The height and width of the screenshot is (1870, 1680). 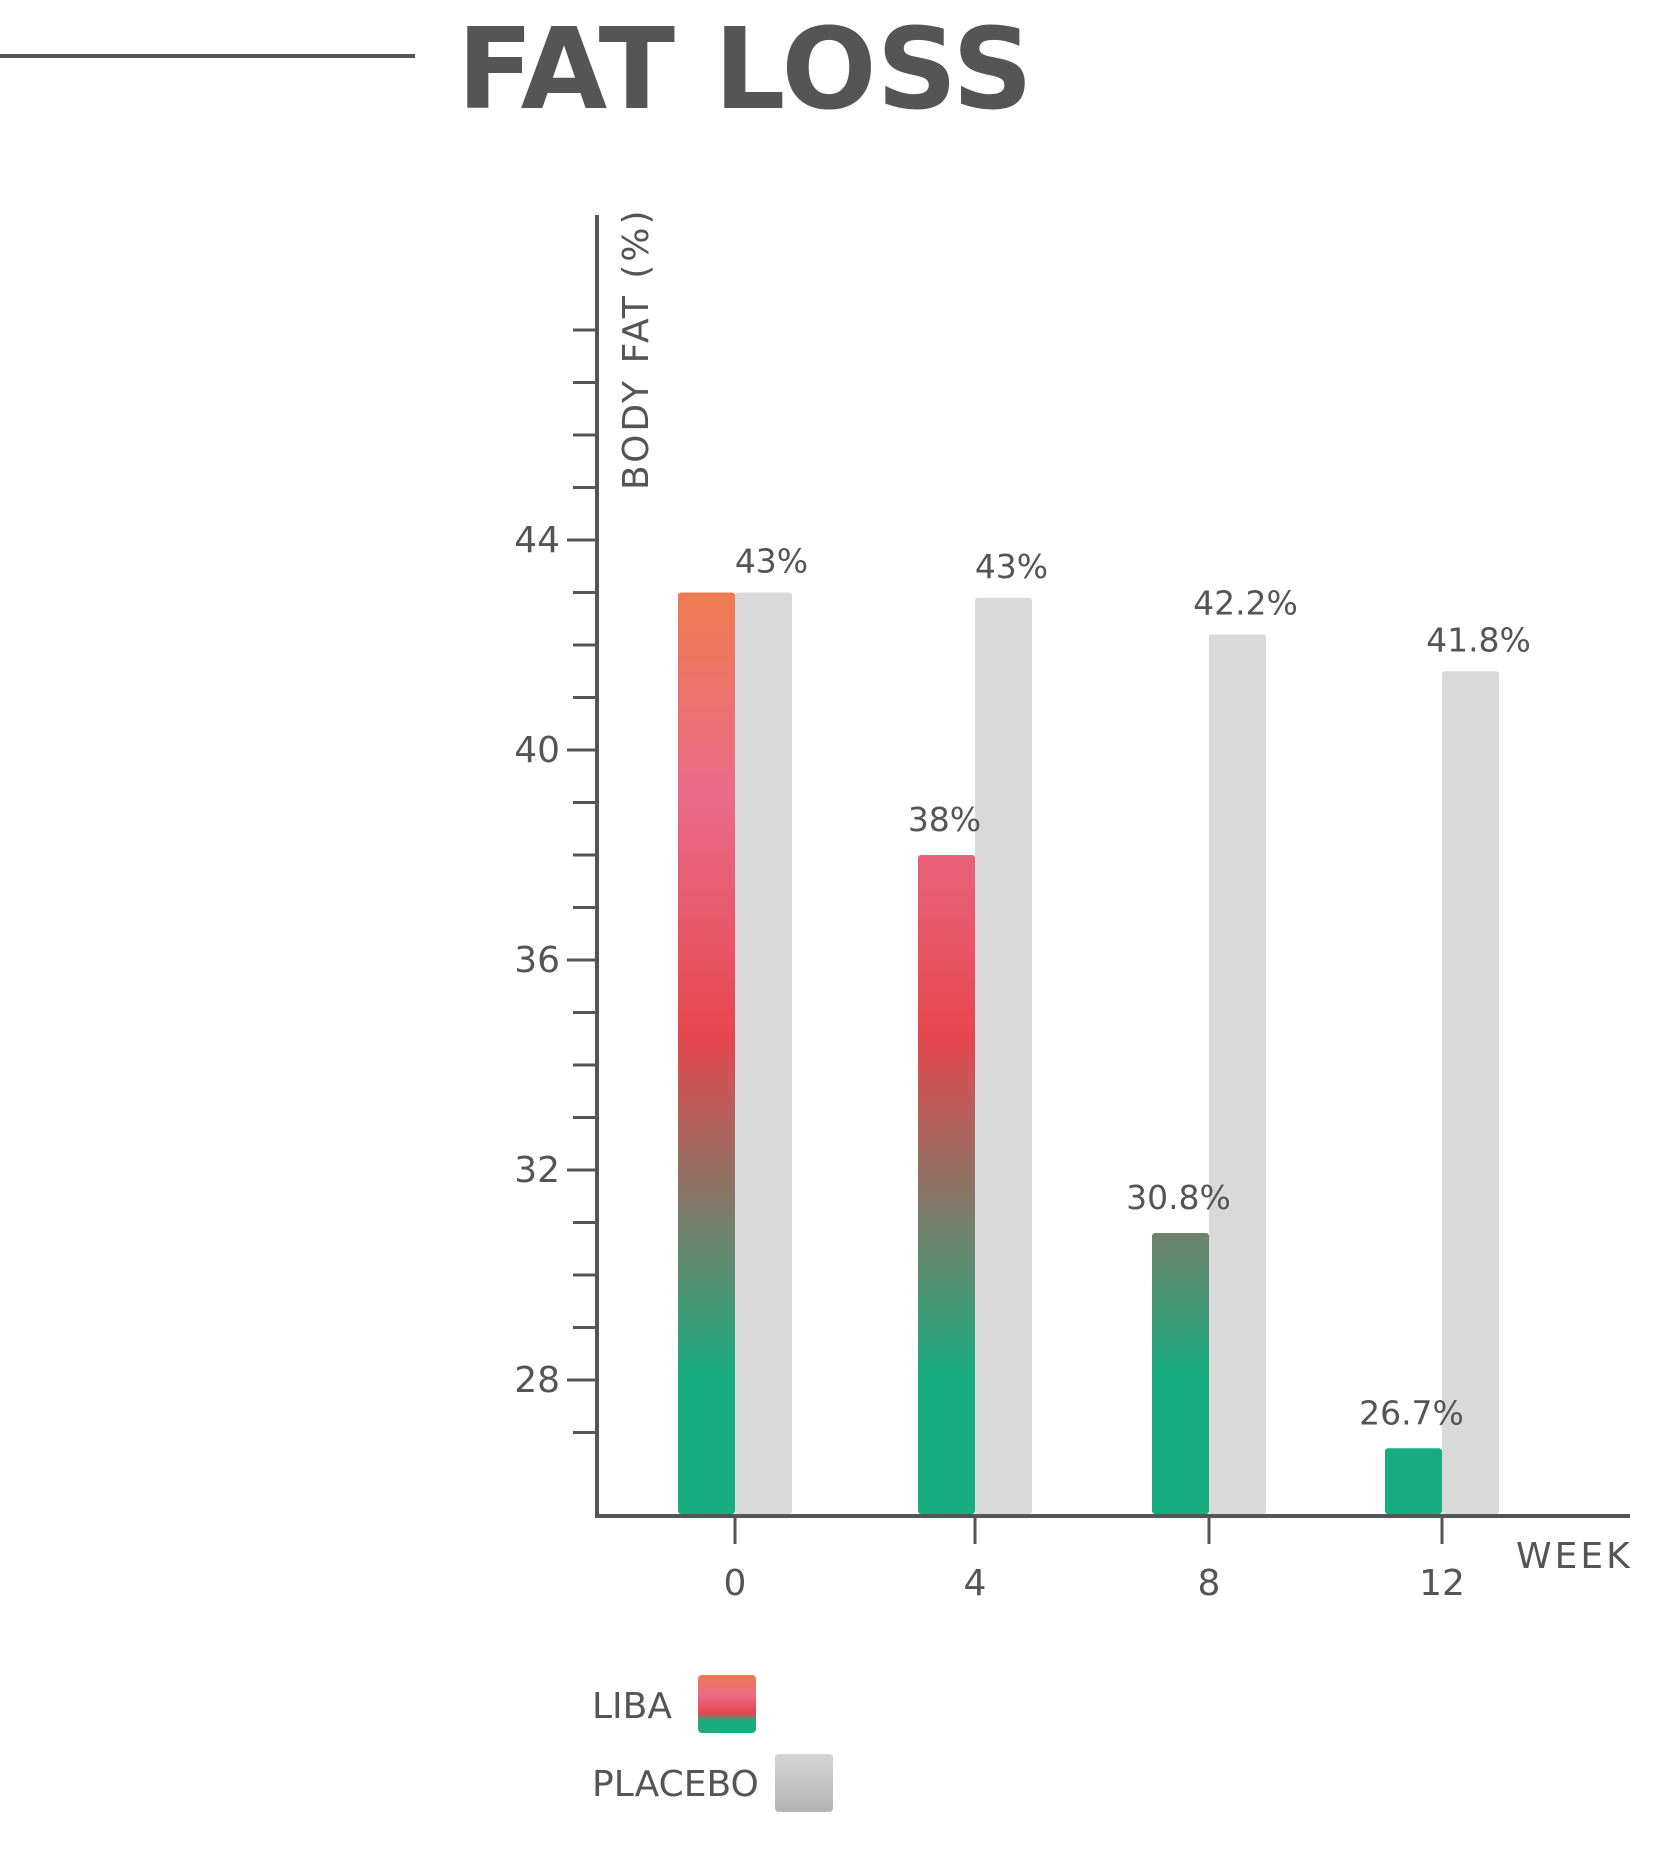 I want to click on legend-swatch-placebo, so click(x=804, y=1783).